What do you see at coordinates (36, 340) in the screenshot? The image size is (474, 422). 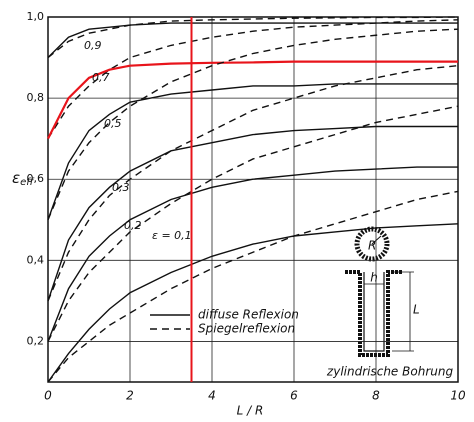 I see `y-tick-label: 0,2` at bounding box center [36, 340].